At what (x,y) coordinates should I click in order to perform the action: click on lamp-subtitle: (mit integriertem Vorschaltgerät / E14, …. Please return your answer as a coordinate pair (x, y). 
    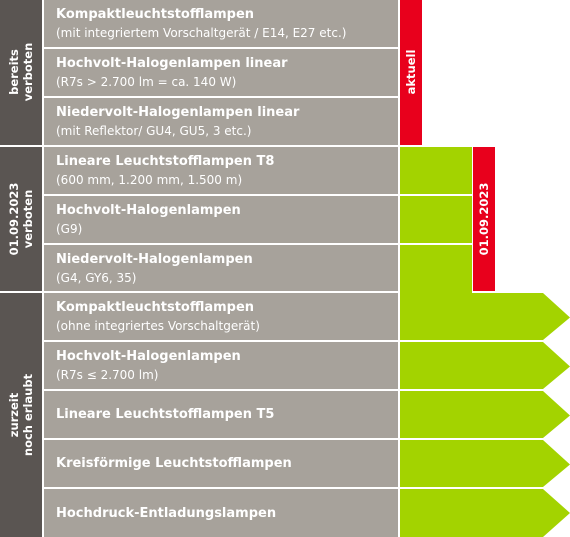
    Looking at the image, I should click on (201, 33).